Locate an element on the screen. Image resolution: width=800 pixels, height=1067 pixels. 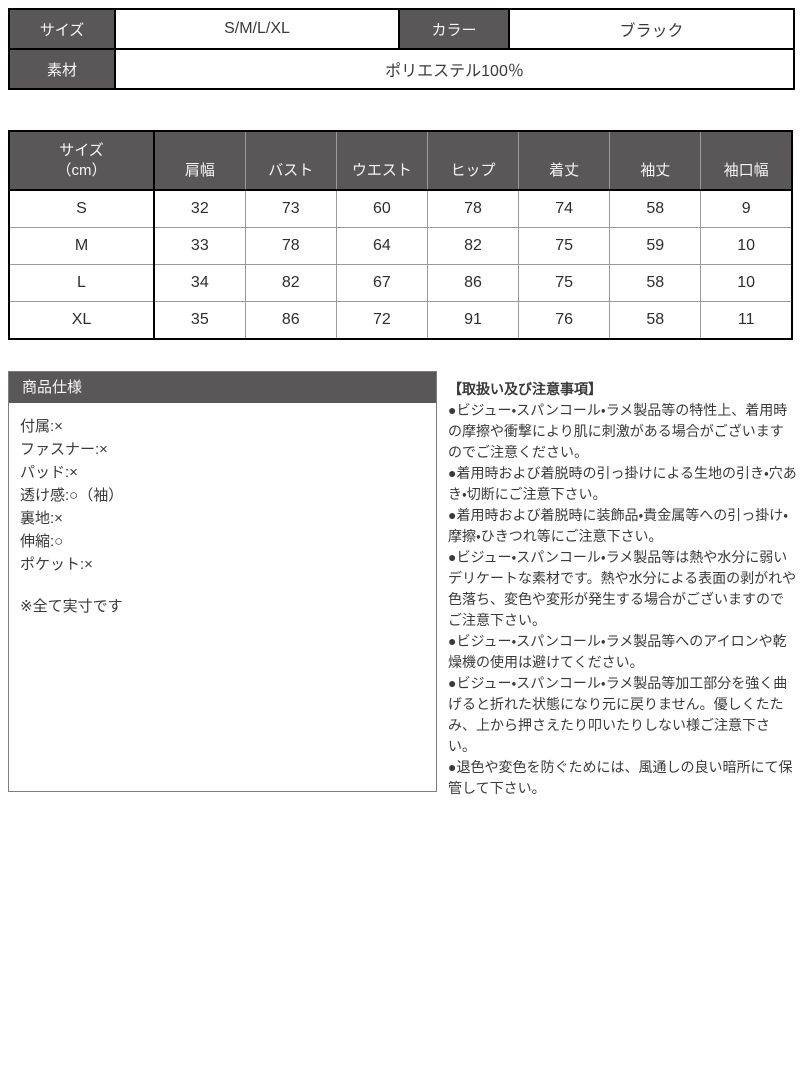
product-spec-title: 商品仕様 is located at coordinates (222, 387).